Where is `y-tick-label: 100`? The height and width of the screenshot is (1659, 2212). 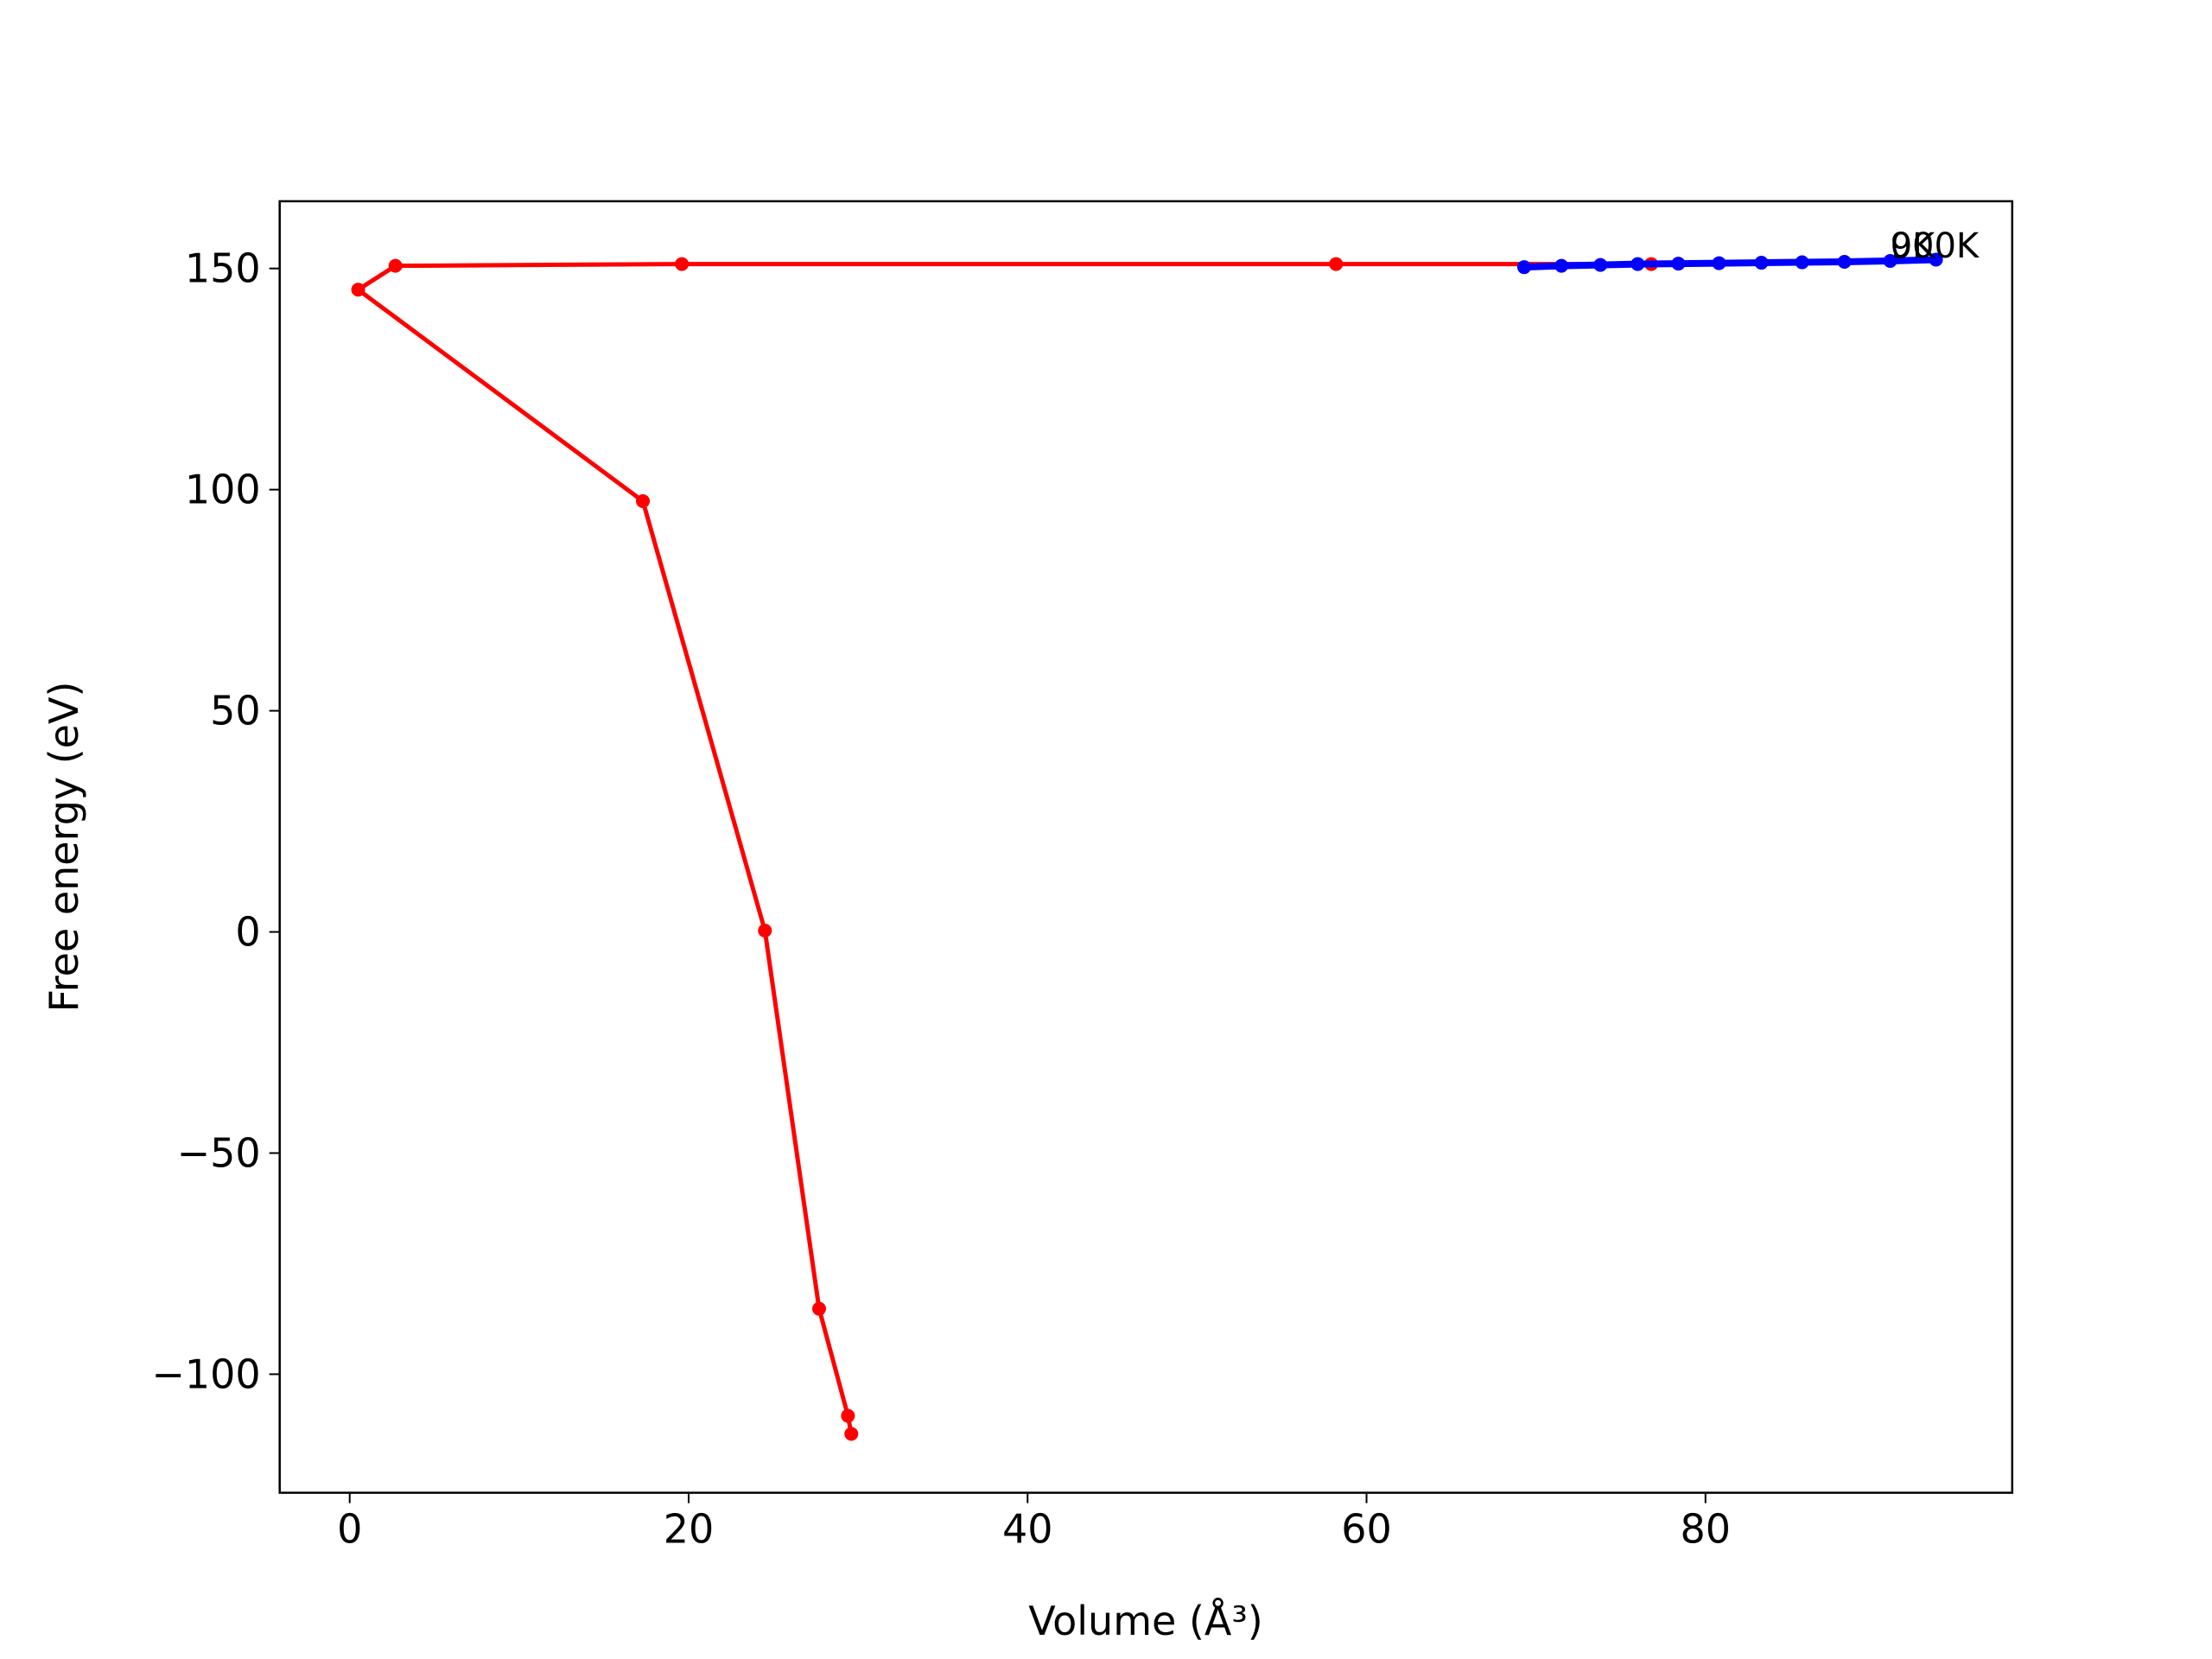 y-tick-label: 100 is located at coordinates (223, 490).